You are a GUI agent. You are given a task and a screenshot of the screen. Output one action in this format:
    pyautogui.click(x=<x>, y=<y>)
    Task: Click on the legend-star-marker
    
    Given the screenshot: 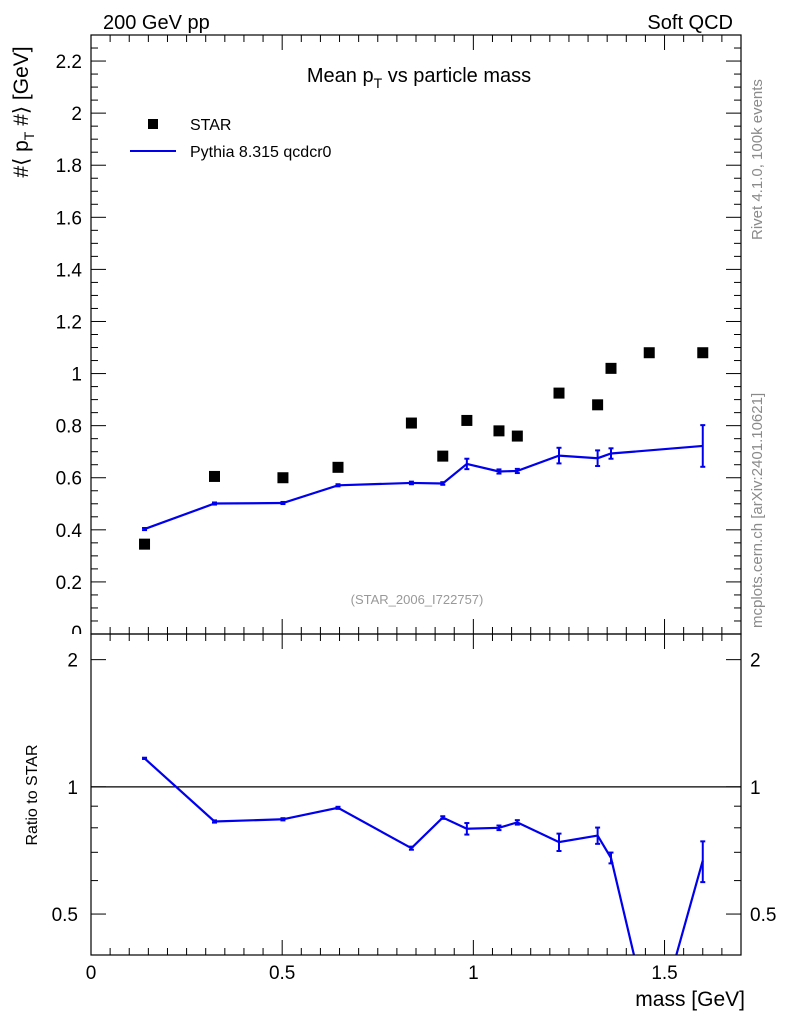 What is the action you would take?
    pyautogui.click(x=153, y=124)
    